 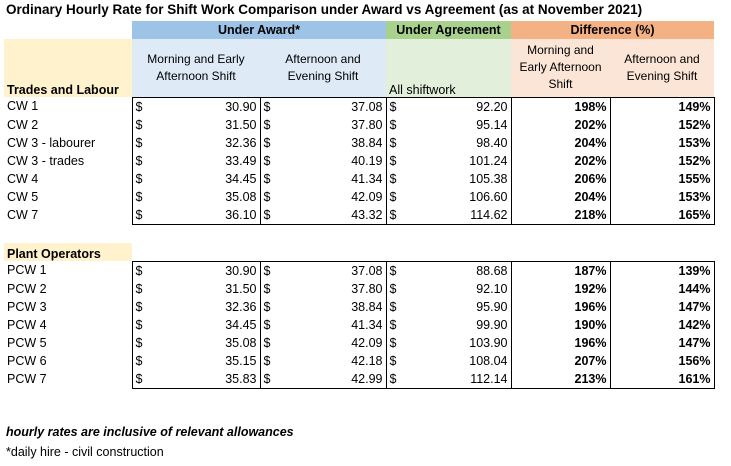 I want to click on award-afternoon-value: 38.84, so click(x=367, y=306).